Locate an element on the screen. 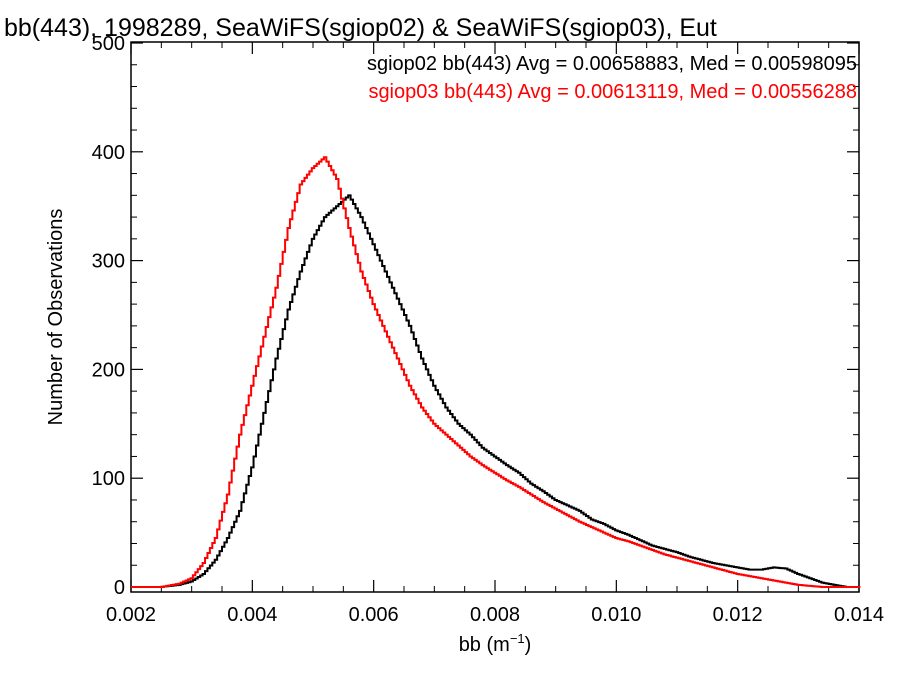 This screenshot has width=900, height=675. y-tick-label: 500 is located at coordinates (108, 44).